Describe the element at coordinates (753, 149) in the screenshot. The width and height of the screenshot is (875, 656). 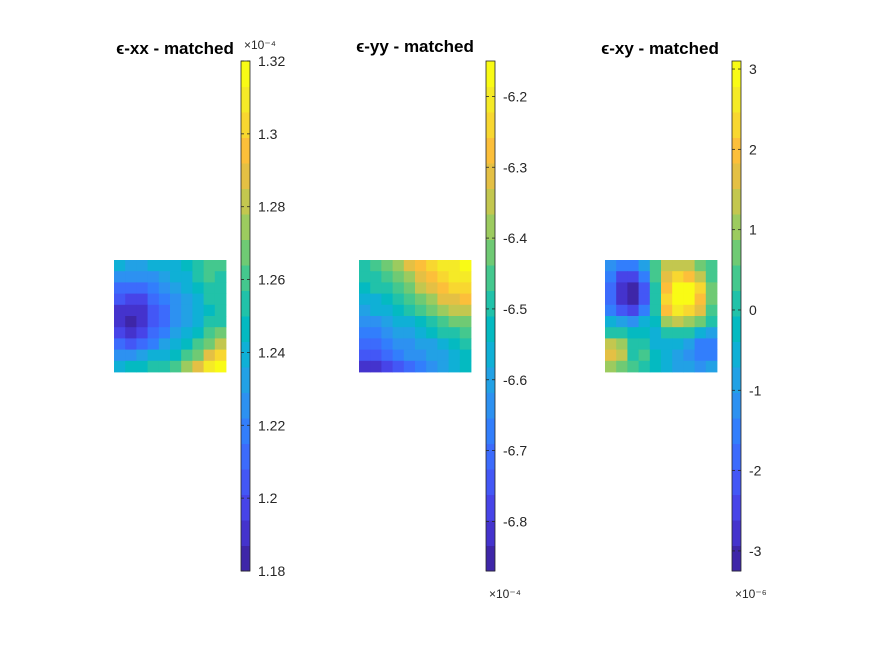
I see `colorbar-tick-label: 2` at that location.